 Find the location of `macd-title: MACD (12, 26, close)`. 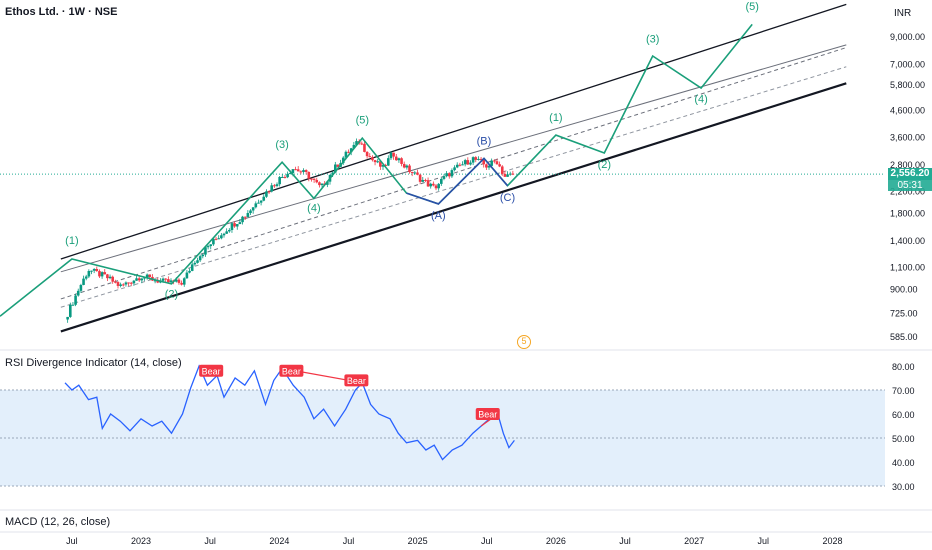

macd-title: MACD (12, 26, close) is located at coordinates (58, 522).